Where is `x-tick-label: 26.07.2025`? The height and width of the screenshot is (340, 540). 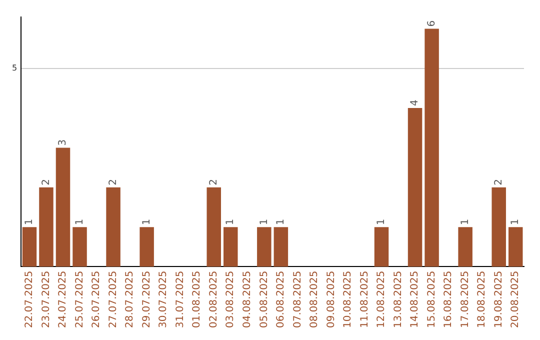 x-tick-label: 26.07.2025 is located at coordinates (96, 299).